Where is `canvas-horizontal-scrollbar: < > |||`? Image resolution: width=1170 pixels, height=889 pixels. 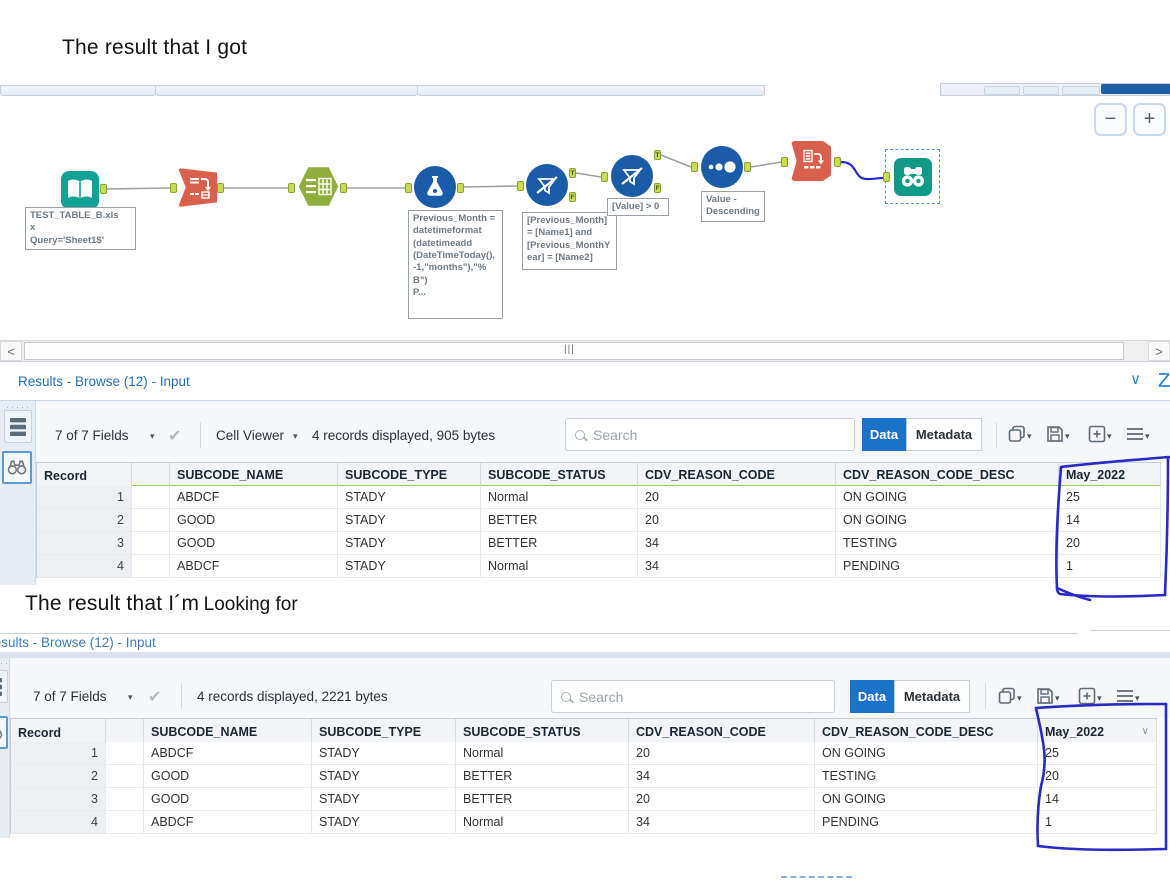 canvas-horizontal-scrollbar: < > ||| is located at coordinates (585, 351).